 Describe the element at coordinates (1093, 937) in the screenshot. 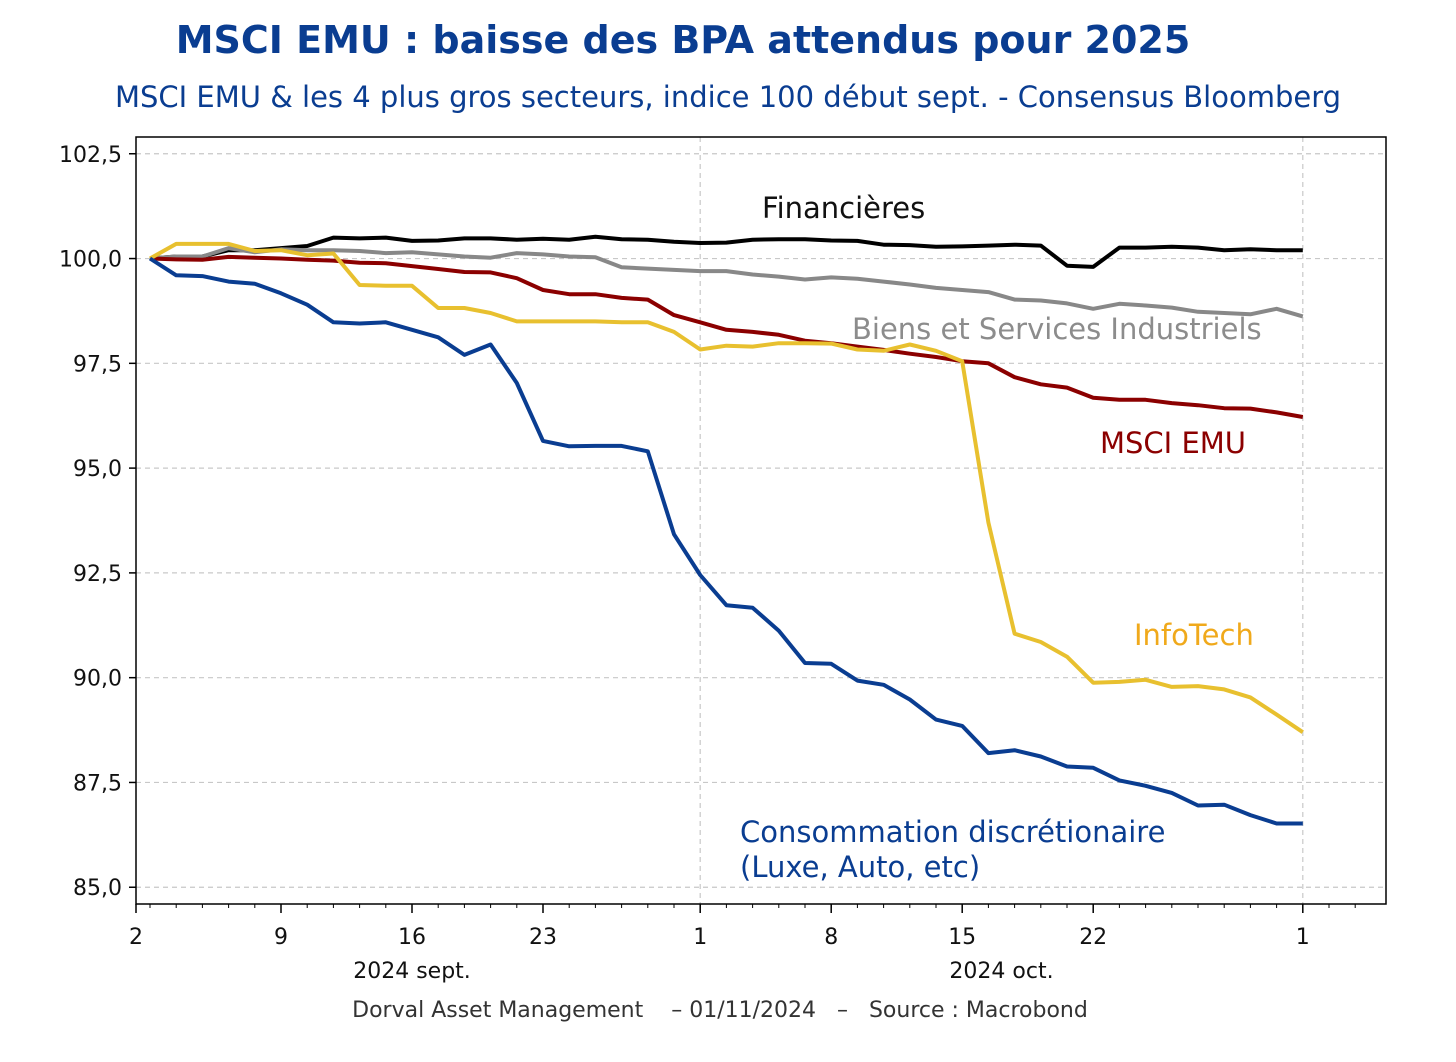

I see `x-tick-label: 22` at that location.